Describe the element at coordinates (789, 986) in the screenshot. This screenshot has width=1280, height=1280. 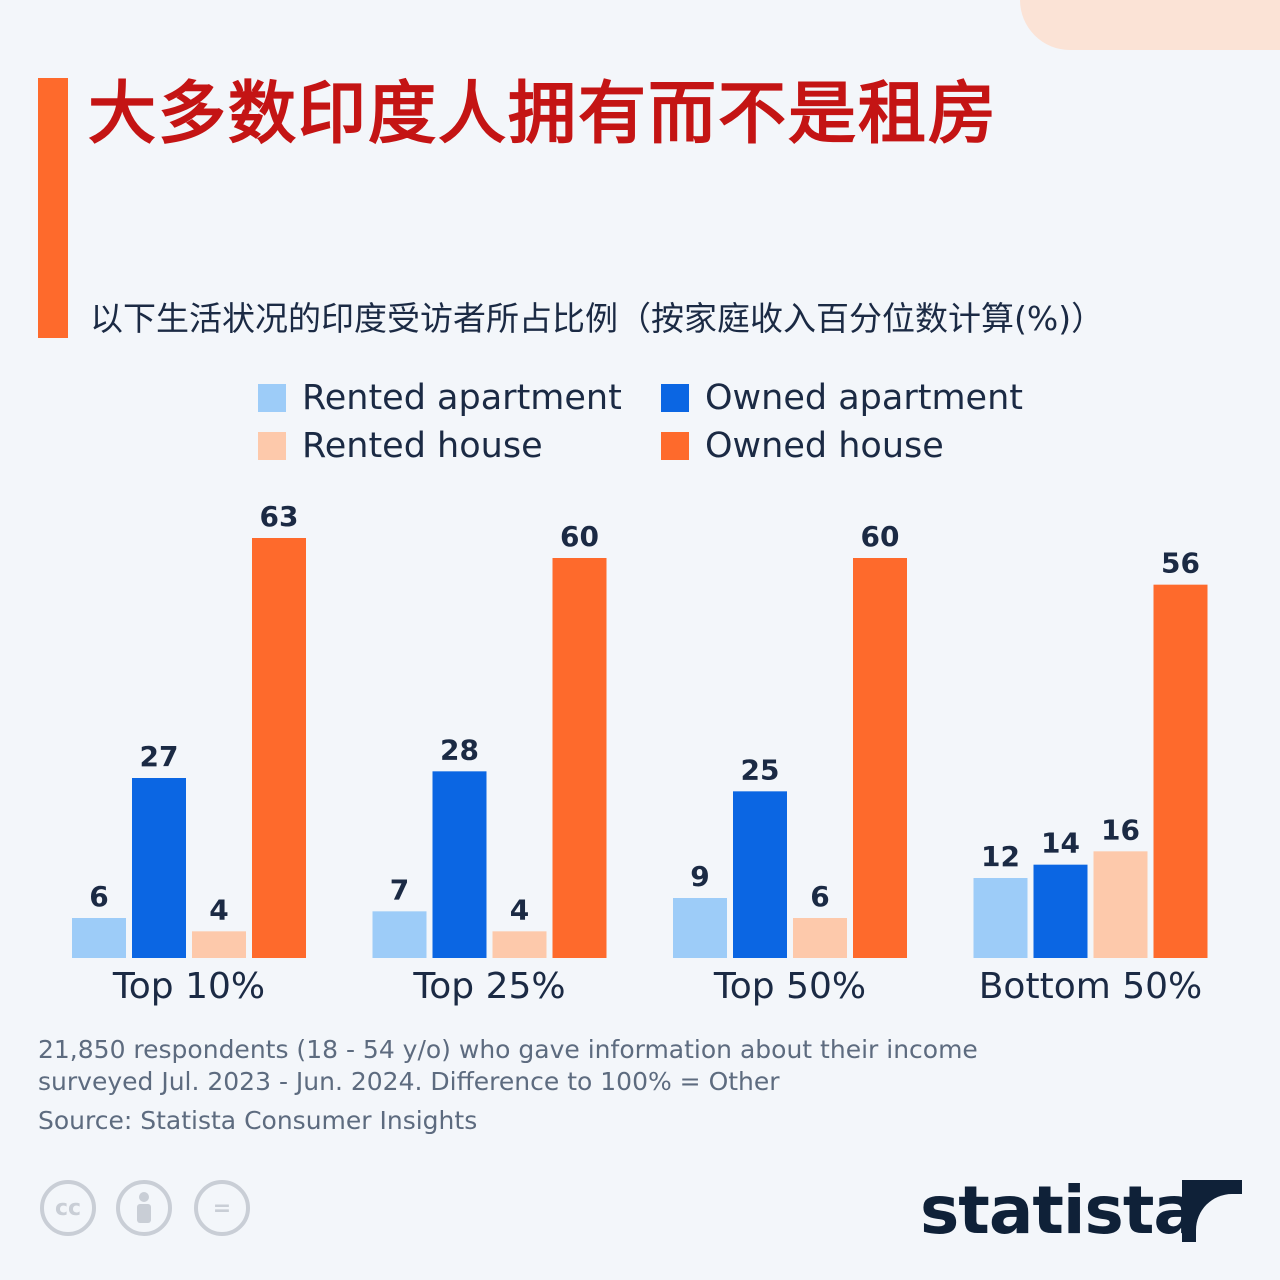
I see `category-label: Top 50%` at that location.